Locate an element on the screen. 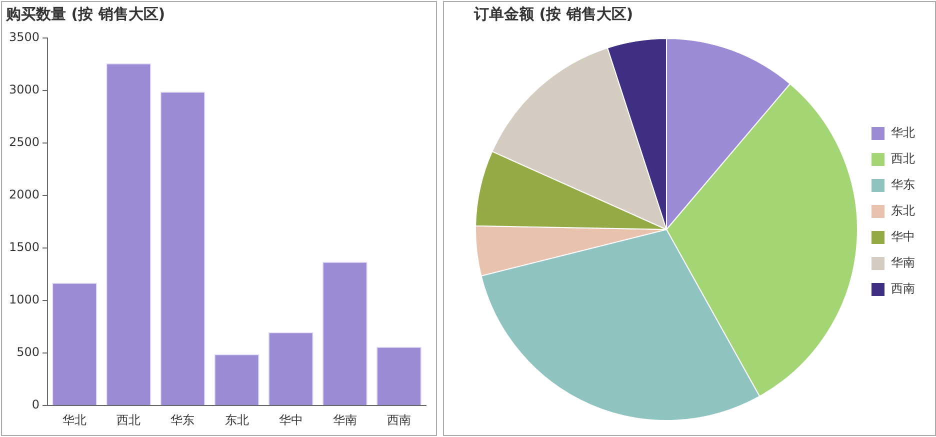 The image size is (936, 437). legend-label: 西北 is located at coordinates (903, 159).